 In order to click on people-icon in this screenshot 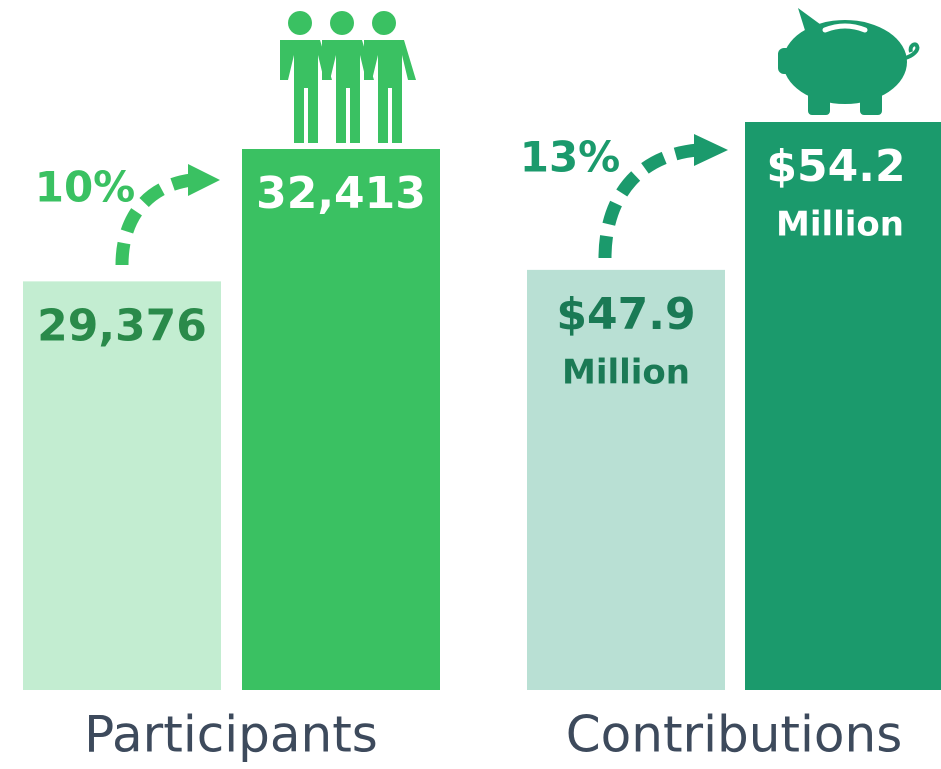, I will do `click(348, 77)`.